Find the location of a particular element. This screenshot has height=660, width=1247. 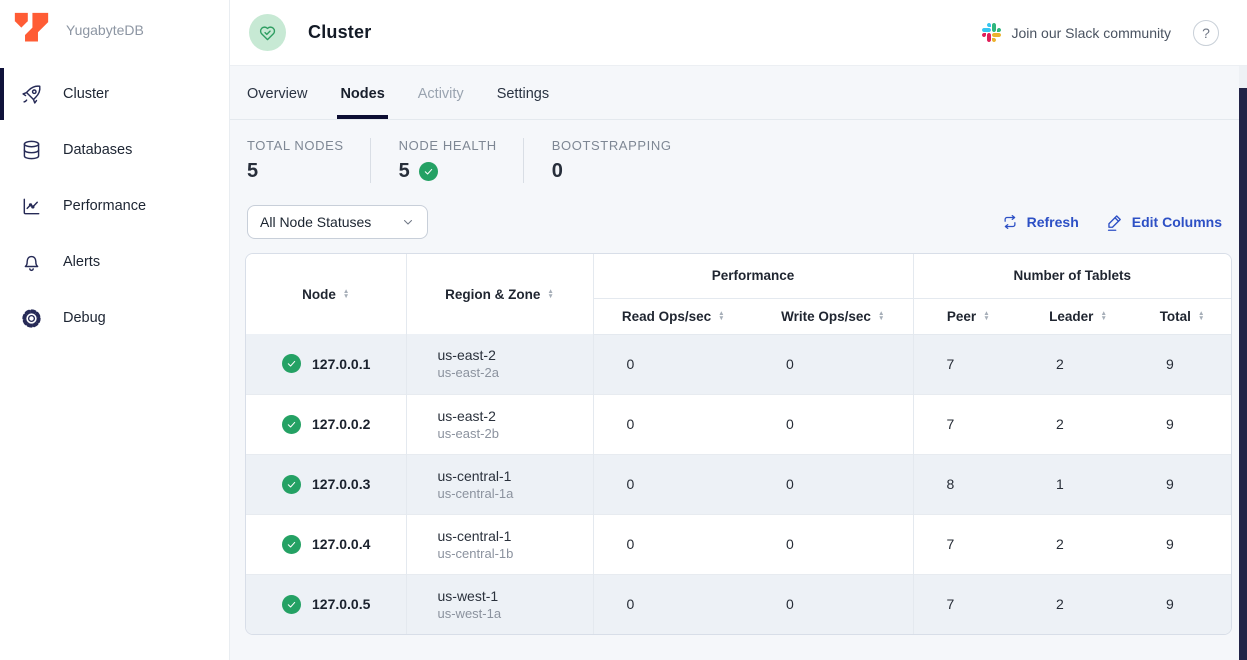

sidebar-item-label: Alerts is located at coordinates (82, 262).